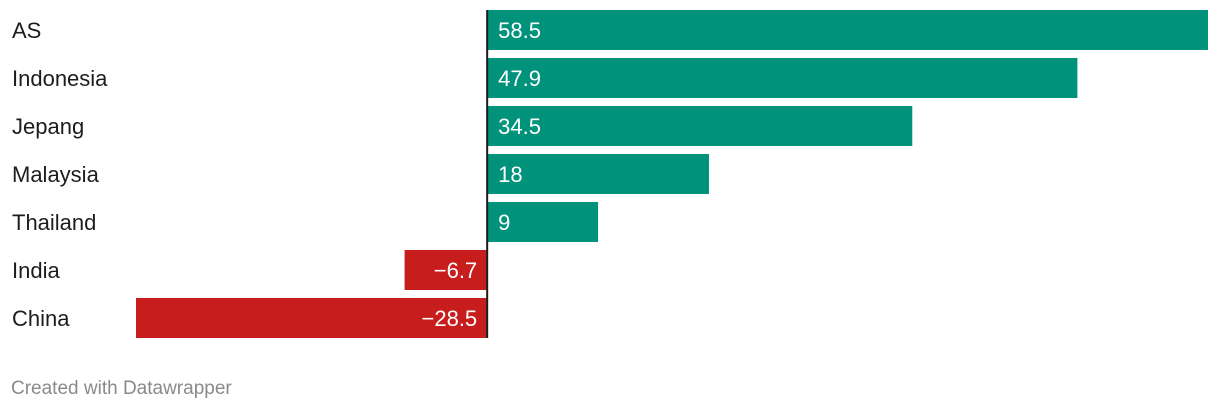 This screenshot has height=414, width=1220. Describe the element at coordinates (455, 270) in the screenshot. I see `value-label-india: −6.7` at that location.